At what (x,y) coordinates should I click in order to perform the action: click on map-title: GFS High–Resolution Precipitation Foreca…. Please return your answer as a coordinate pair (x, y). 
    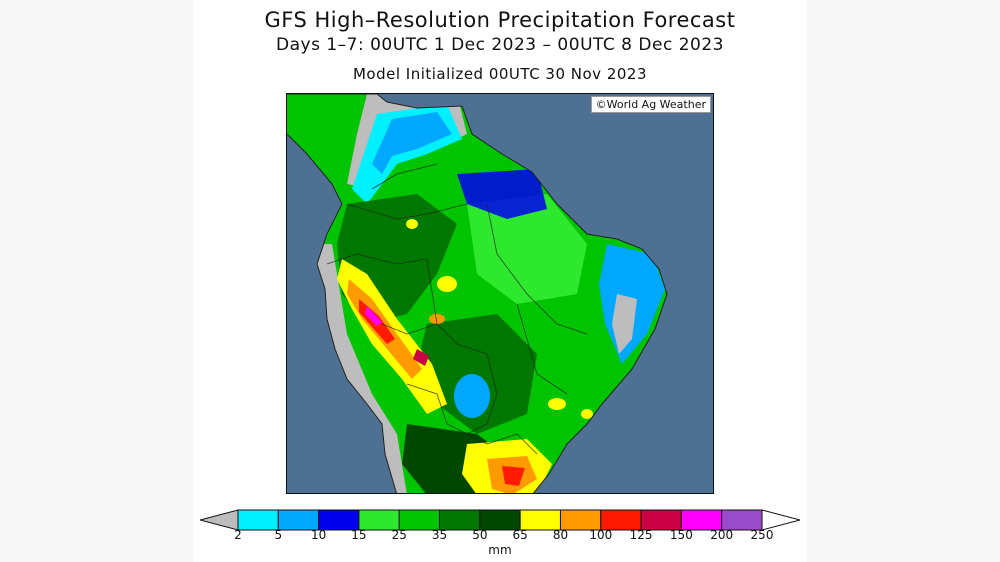
    Looking at the image, I should click on (500, 20).